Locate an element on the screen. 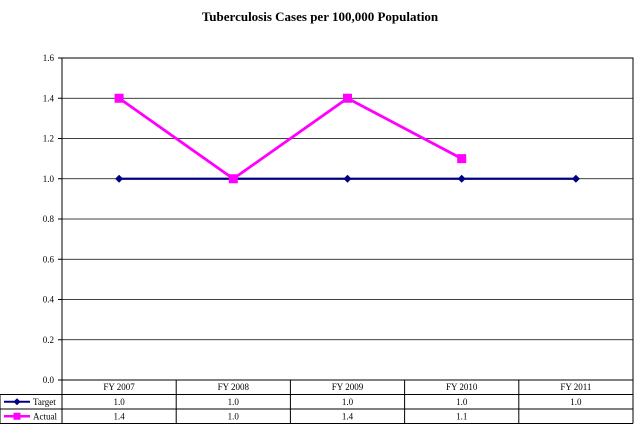  category-label: FY 2010 is located at coordinates (462, 387).